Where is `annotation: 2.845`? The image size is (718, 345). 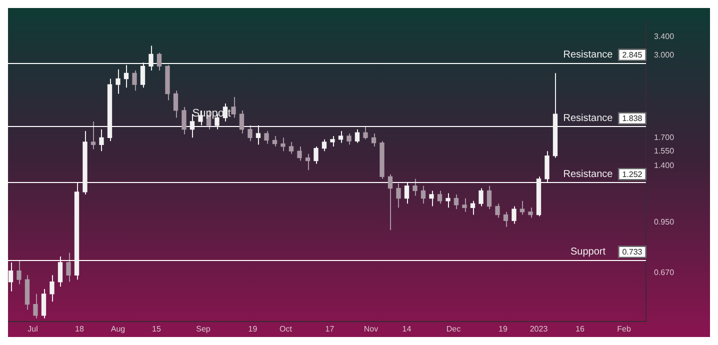
annotation: 2.845 is located at coordinates (632, 55).